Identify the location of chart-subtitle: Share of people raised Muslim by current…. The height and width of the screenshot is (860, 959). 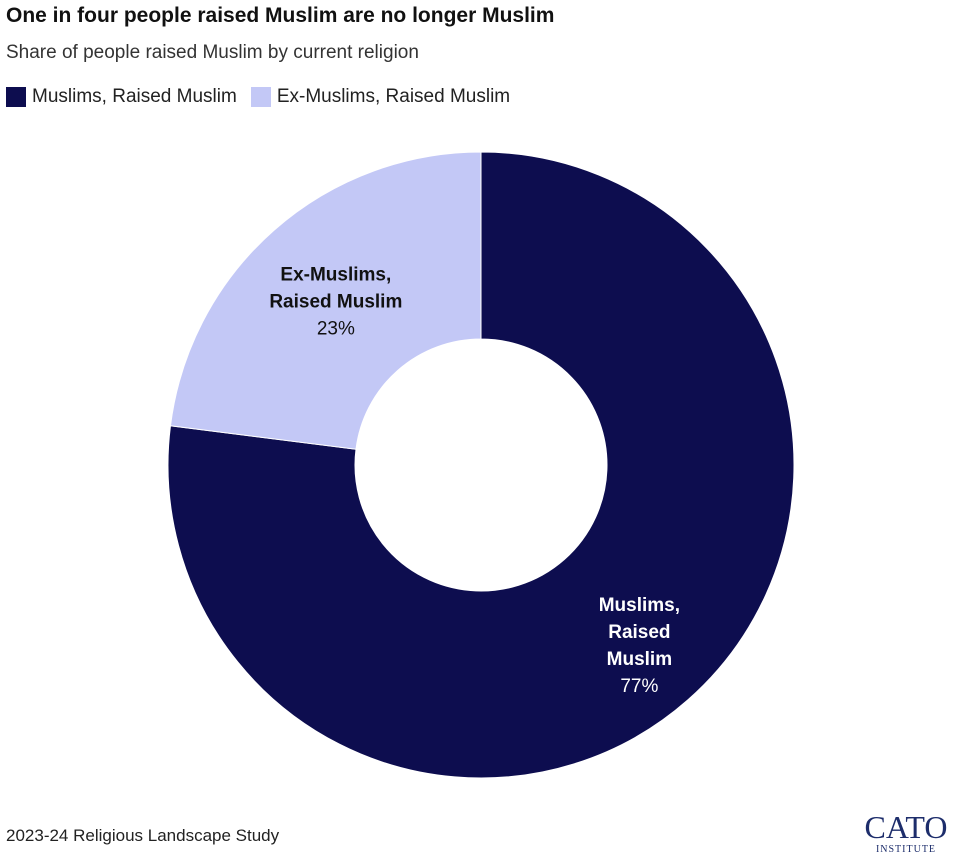
(212, 52).